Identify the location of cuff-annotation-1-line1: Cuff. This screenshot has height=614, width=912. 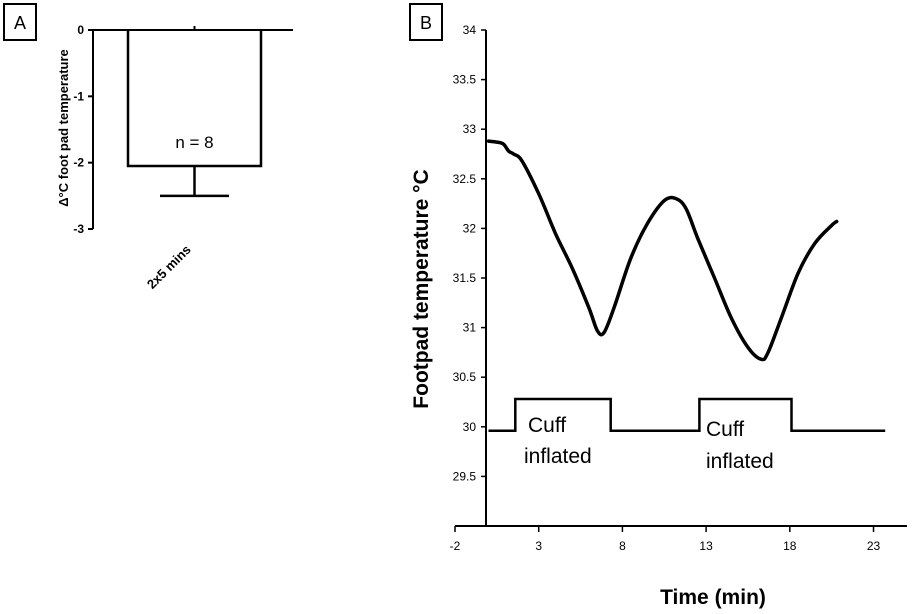
(547, 425).